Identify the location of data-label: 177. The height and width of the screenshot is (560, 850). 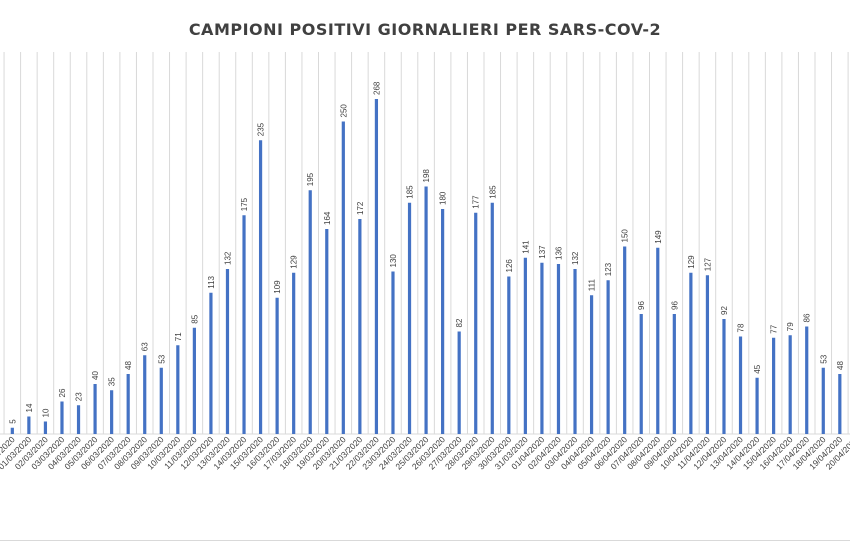
(476, 202).